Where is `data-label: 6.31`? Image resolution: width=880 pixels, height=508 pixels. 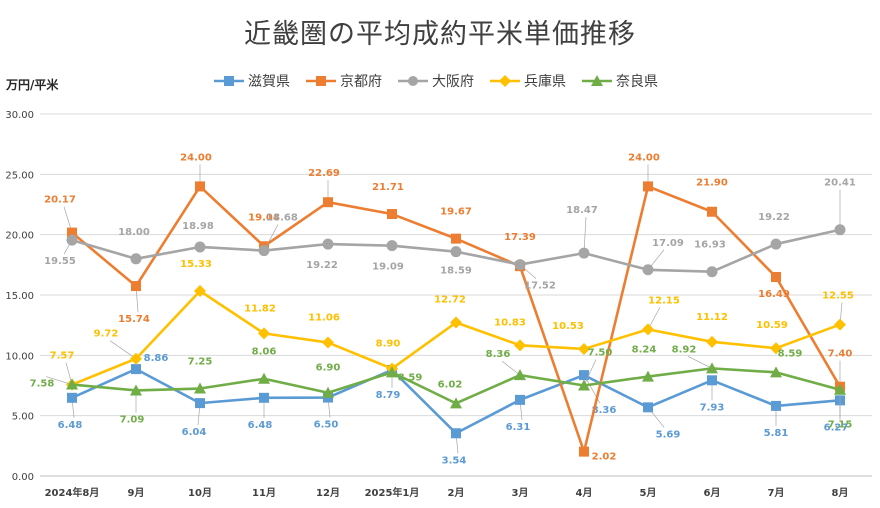
data-label: 6.31 is located at coordinates (518, 427).